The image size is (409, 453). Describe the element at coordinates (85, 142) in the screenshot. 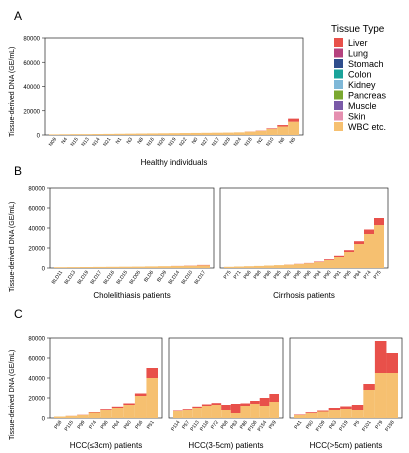

I see `x-tick-label: N13` at that location.